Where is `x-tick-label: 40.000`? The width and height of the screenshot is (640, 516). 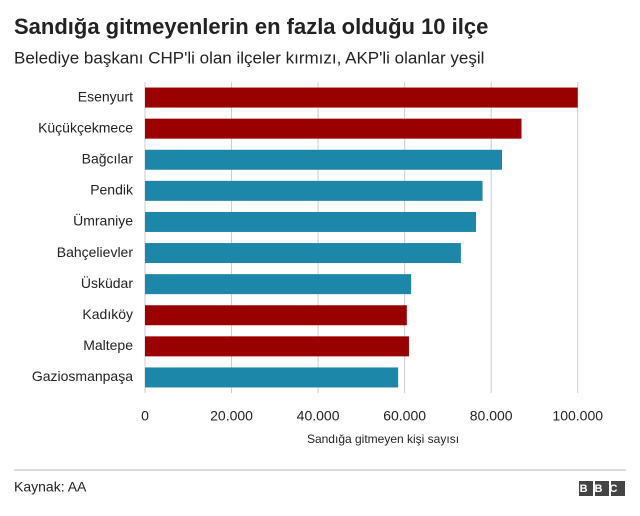
x-tick-label: 40.000 is located at coordinates (318, 416).